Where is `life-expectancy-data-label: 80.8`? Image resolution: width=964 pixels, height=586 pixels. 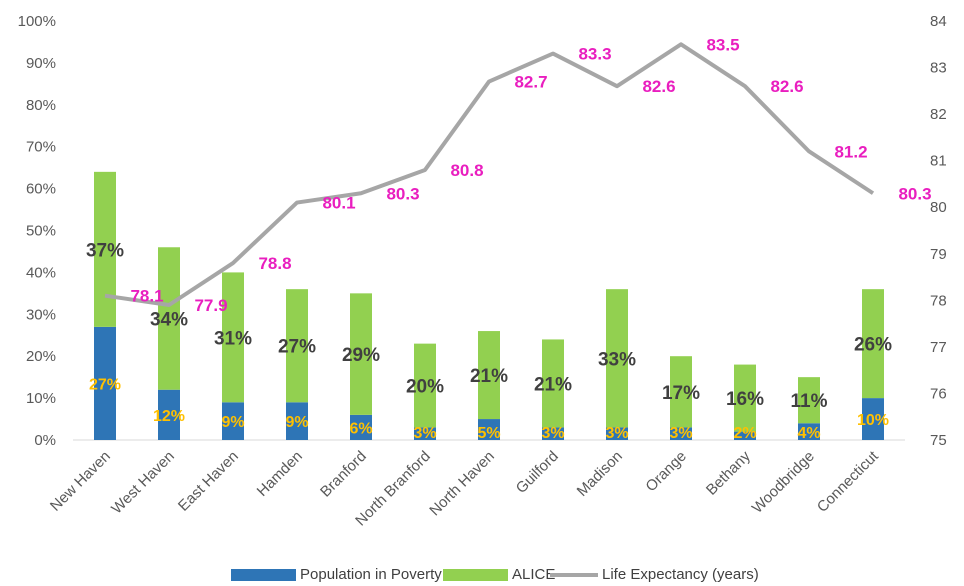 life-expectancy-data-label: 80.8 is located at coordinates (466, 170).